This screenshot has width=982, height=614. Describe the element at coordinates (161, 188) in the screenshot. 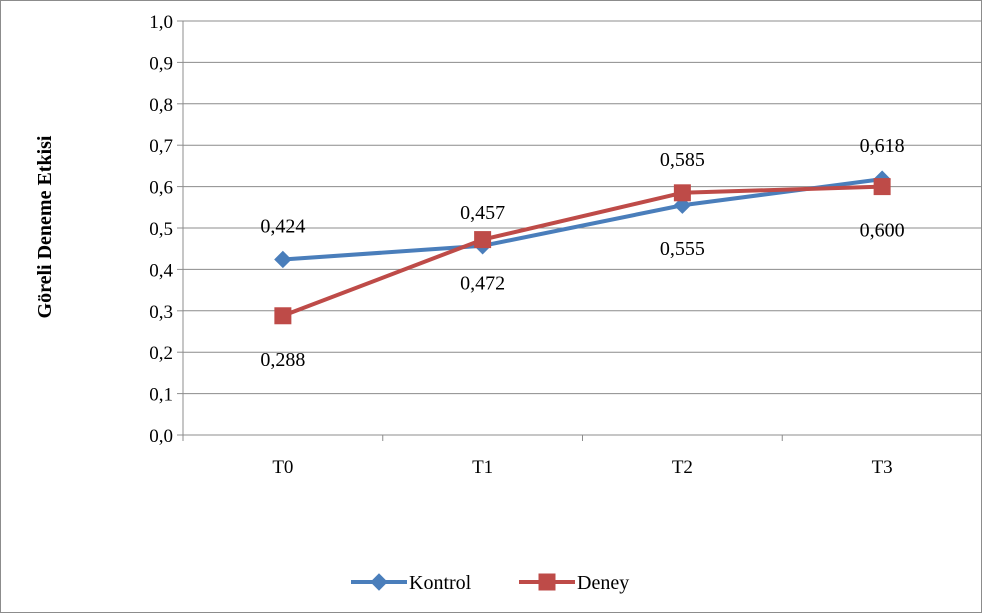

I see `y-tick-label: 0,6` at that location.